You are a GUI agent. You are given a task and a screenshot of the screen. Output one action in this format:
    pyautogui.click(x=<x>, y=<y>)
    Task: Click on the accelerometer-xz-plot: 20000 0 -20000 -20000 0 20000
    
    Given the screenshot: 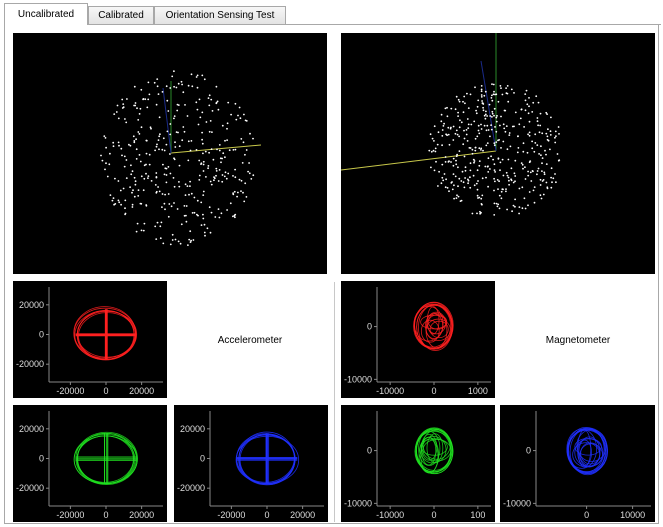 What is the action you would take?
    pyautogui.click(x=90, y=463)
    